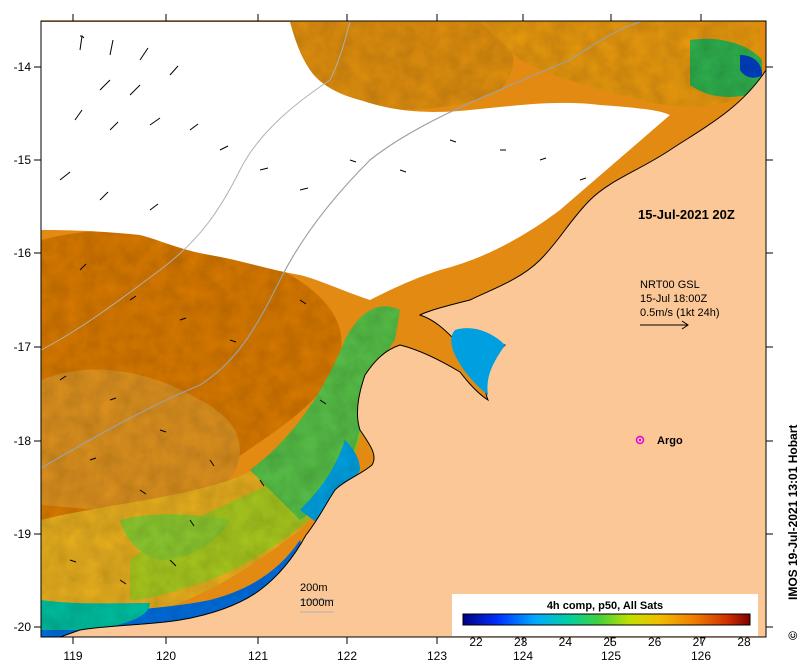  Describe the element at coordinates (317, 603) in the screenshot. I see `bathy-1000m-label: 1000m` at that location.